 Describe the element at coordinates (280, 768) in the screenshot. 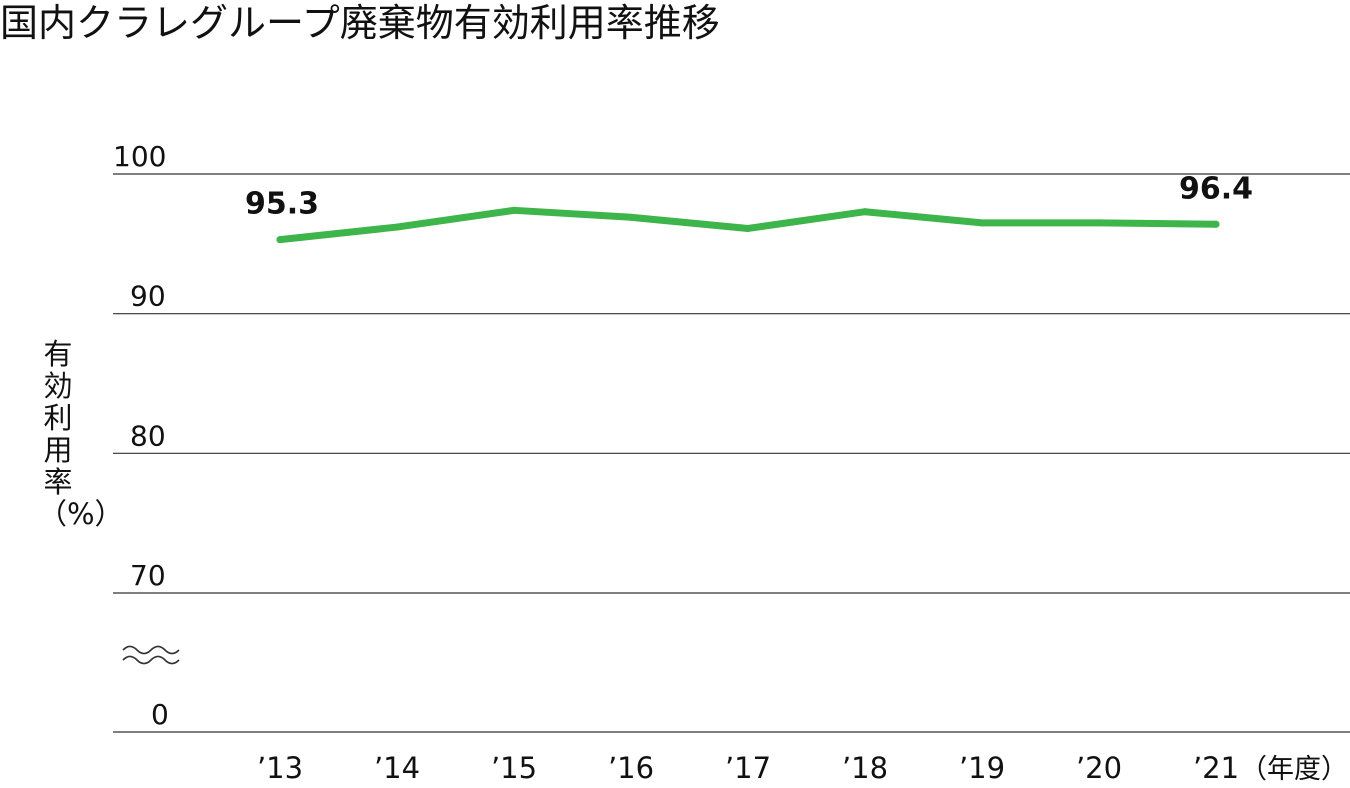

I see `x-tick-label: ’13` at that location.